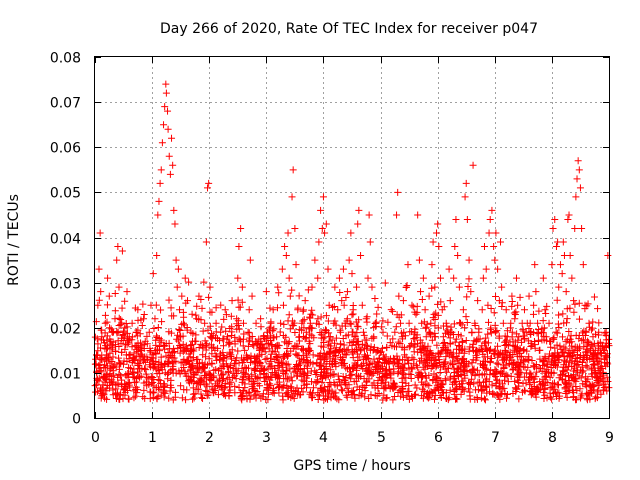 The image size is (640, 480). What do you see at coordinates (323, 438) in the screenshot?
I see `x-tick-label: 4` at bounding box center [323, 438].